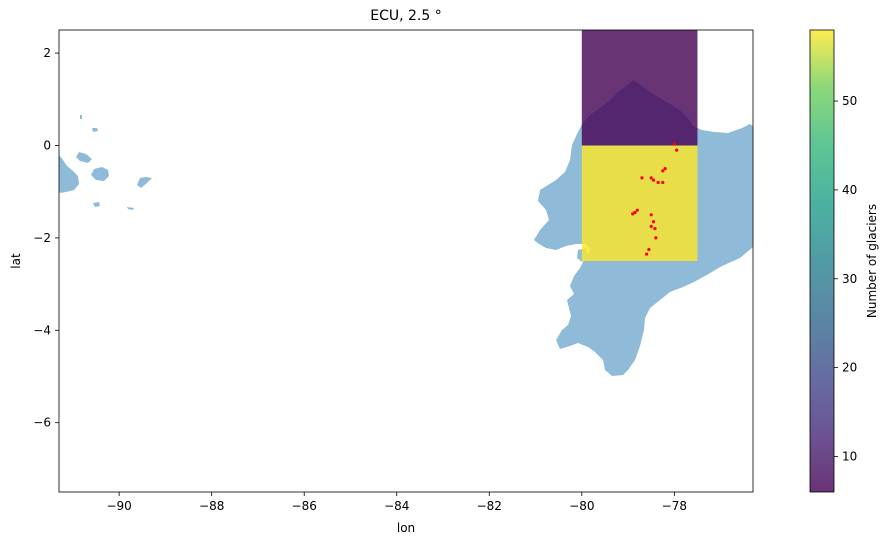 Image resolution: width=890 pixels, height=549 pixels. I want to click on colorbar-ticks: 10 20 30 40 50, so click(845, 278).